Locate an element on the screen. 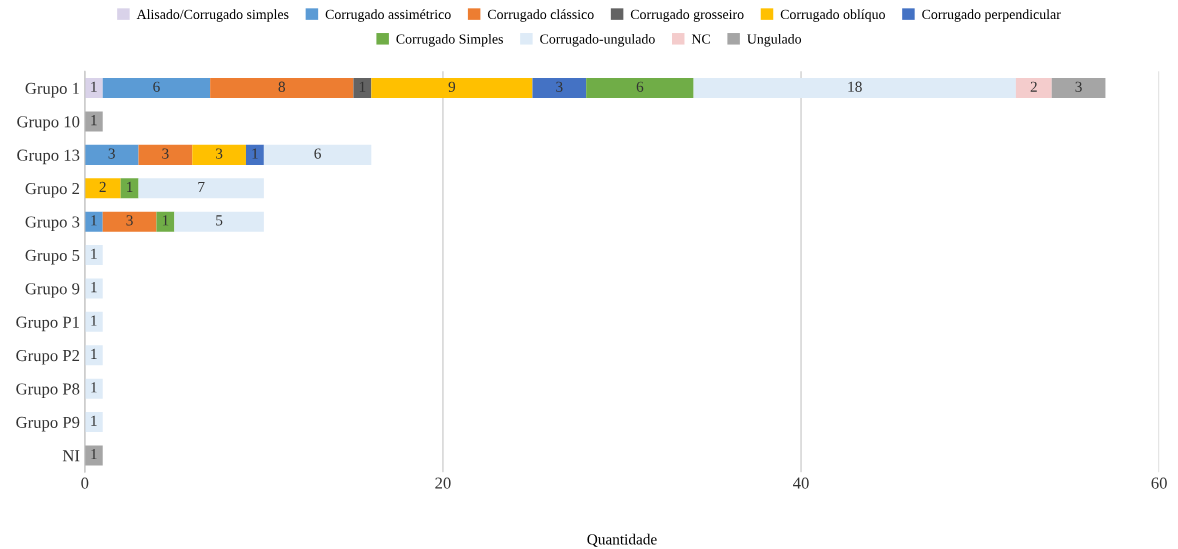 This screenshot has width=1178, height=549. y-tick-label: Grupo 5 is located at coordinates (52, 257).